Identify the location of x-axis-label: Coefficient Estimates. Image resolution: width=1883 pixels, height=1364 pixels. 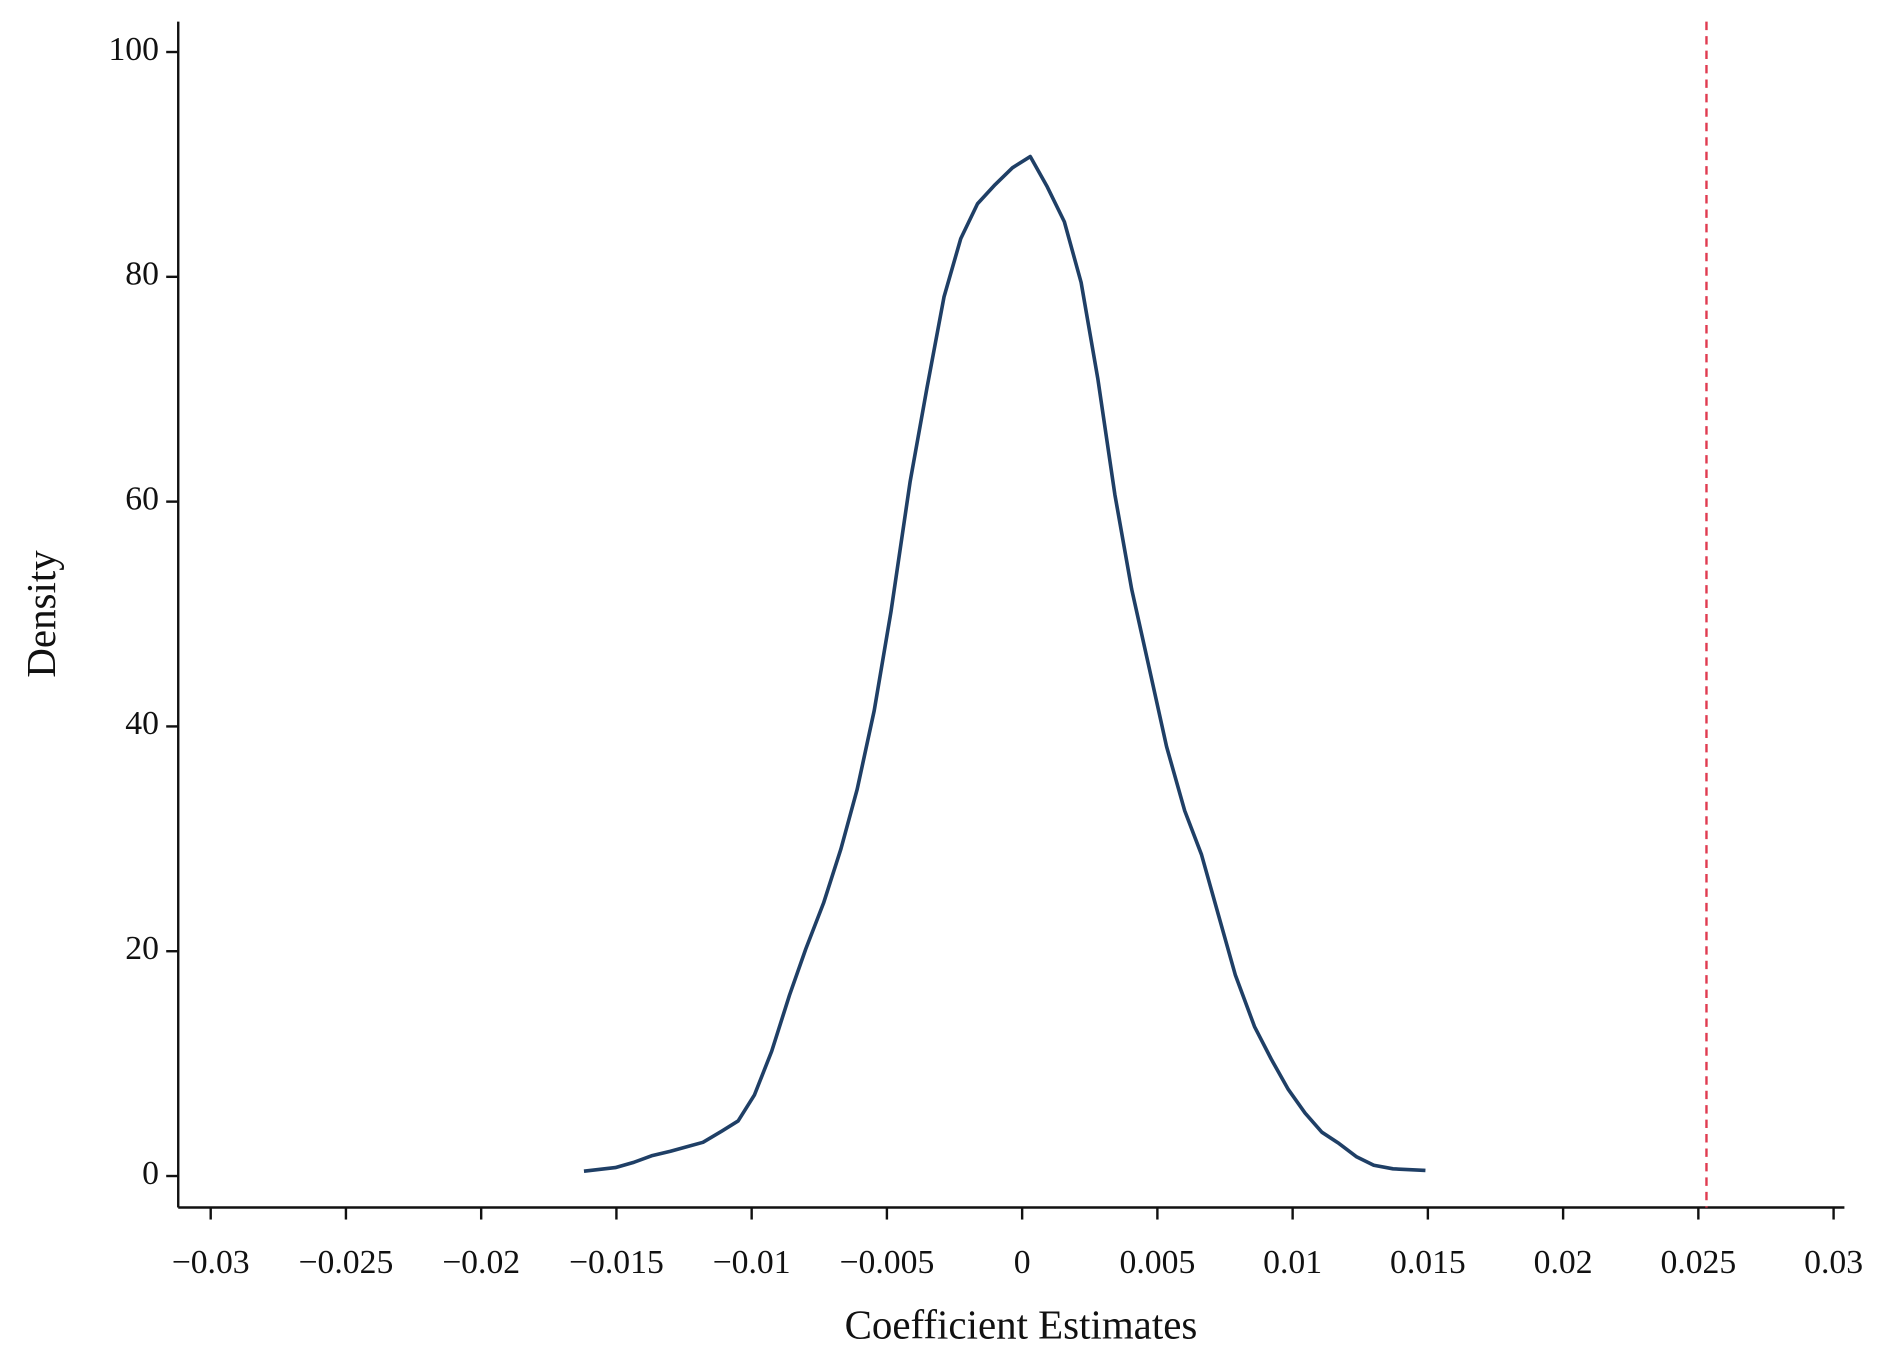
(1021, 1324).